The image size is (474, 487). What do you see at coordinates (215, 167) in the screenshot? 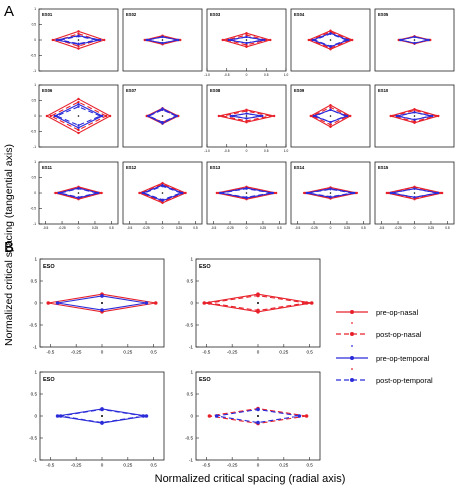
I see `subplot-title: ES13` at bounding box center [215, 167].